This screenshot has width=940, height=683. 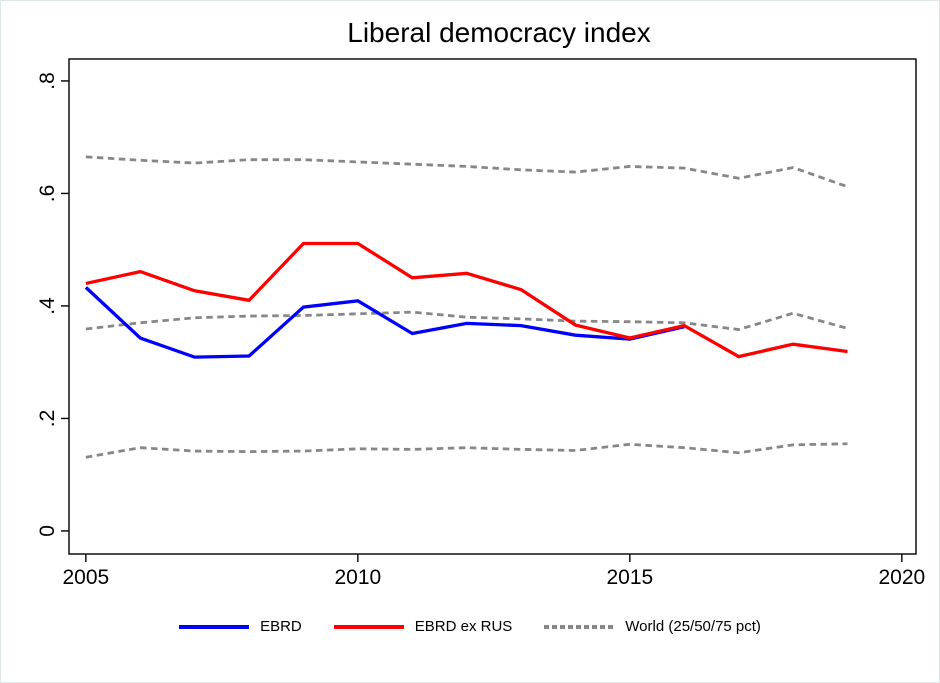 I want to click on legend-item-ebrd: EBRD, so click(x=240, y=626).